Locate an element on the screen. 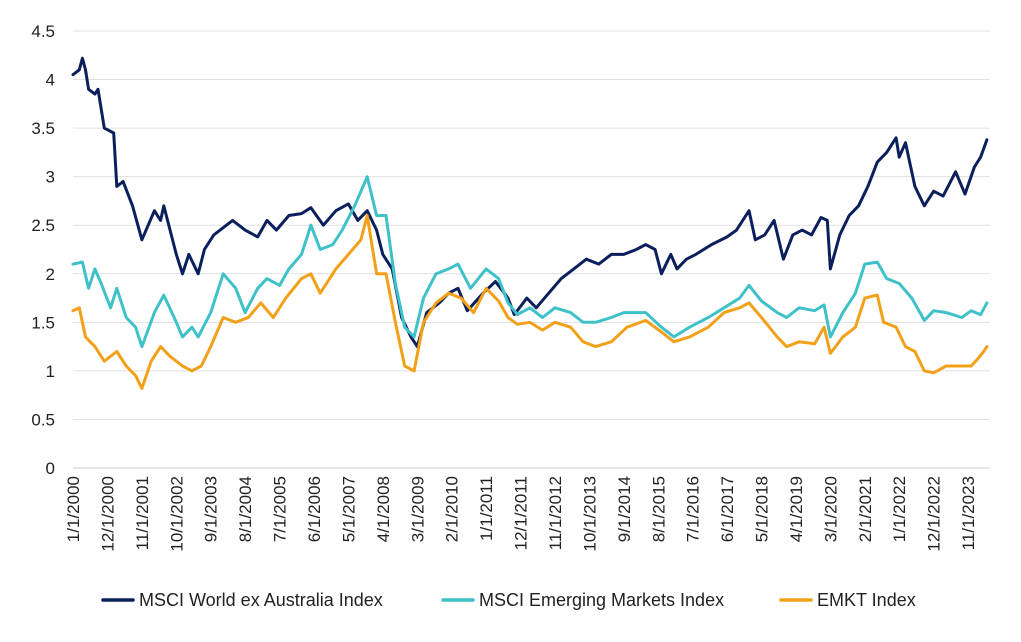 Image resolution: width=1021 pixels, height=642 pixels. legend-item: MSCI Emerging Markets Index is located at coordinates (582, 600).